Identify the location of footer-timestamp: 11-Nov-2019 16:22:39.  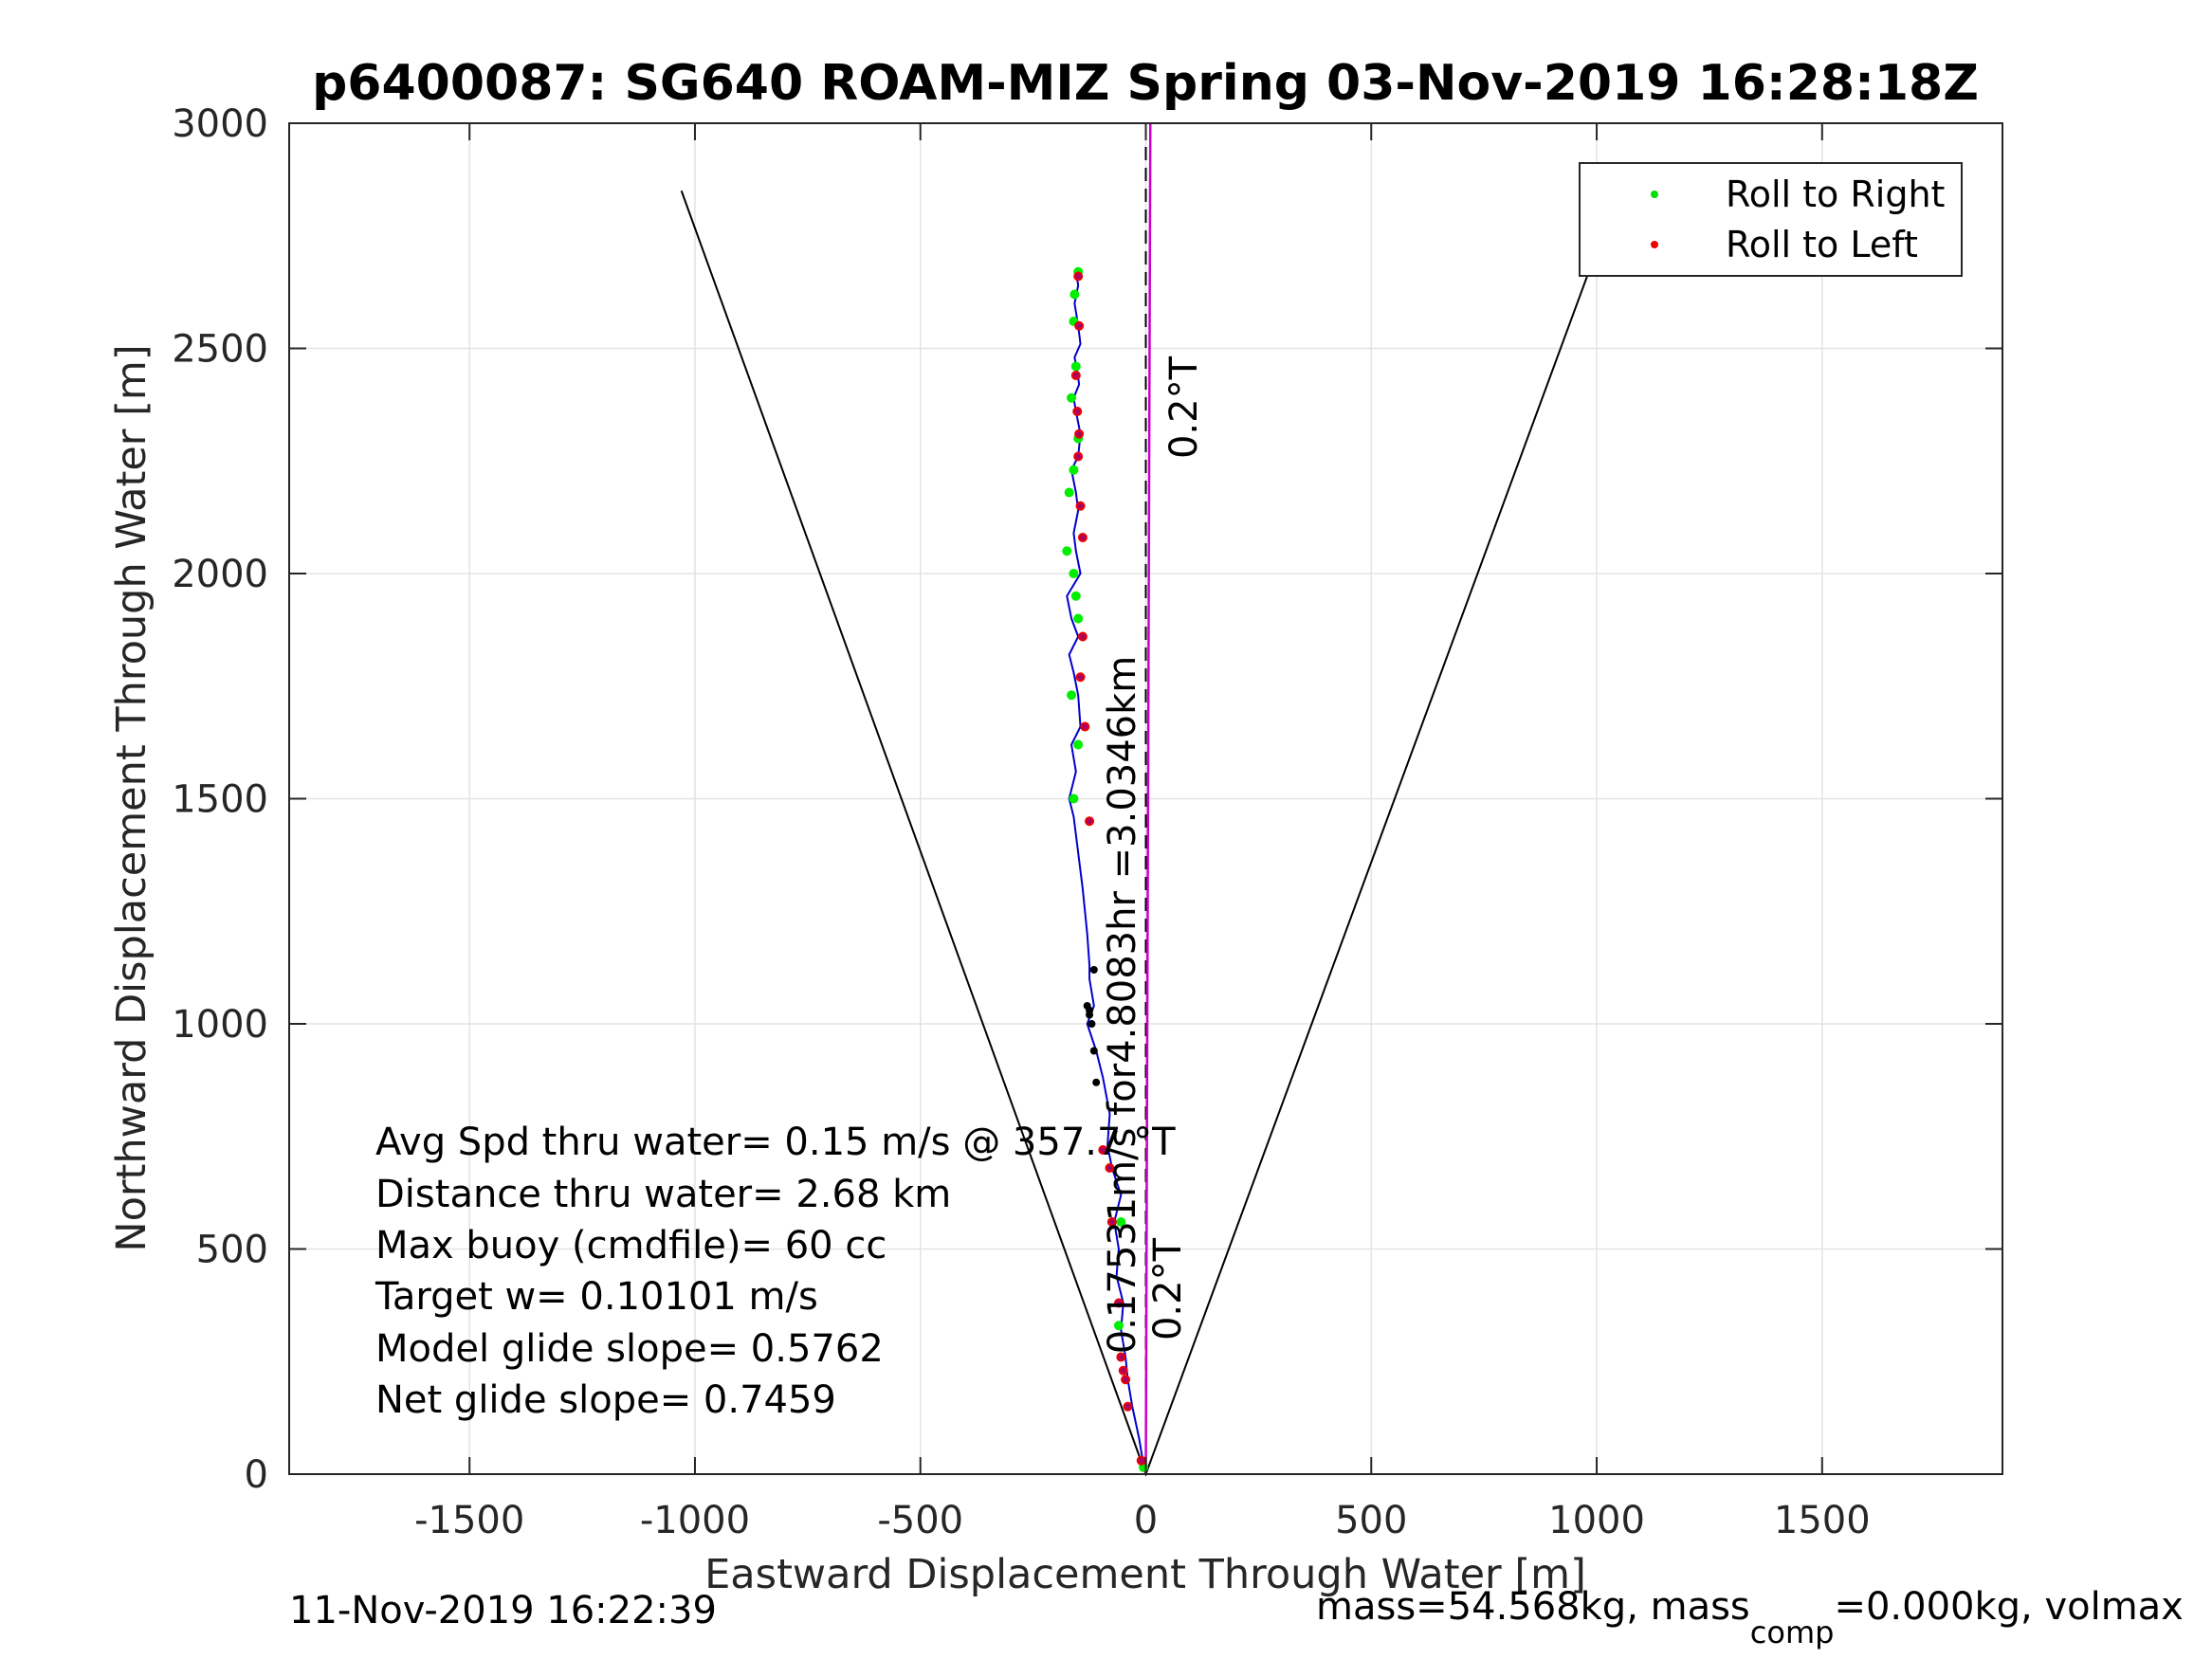
(503, 1610).